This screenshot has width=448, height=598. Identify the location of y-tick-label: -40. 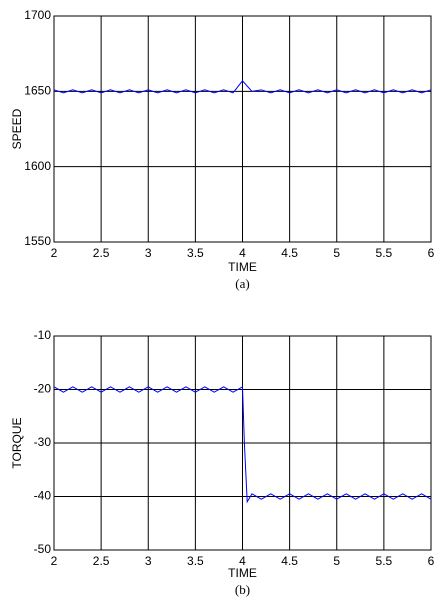
(43, 496).